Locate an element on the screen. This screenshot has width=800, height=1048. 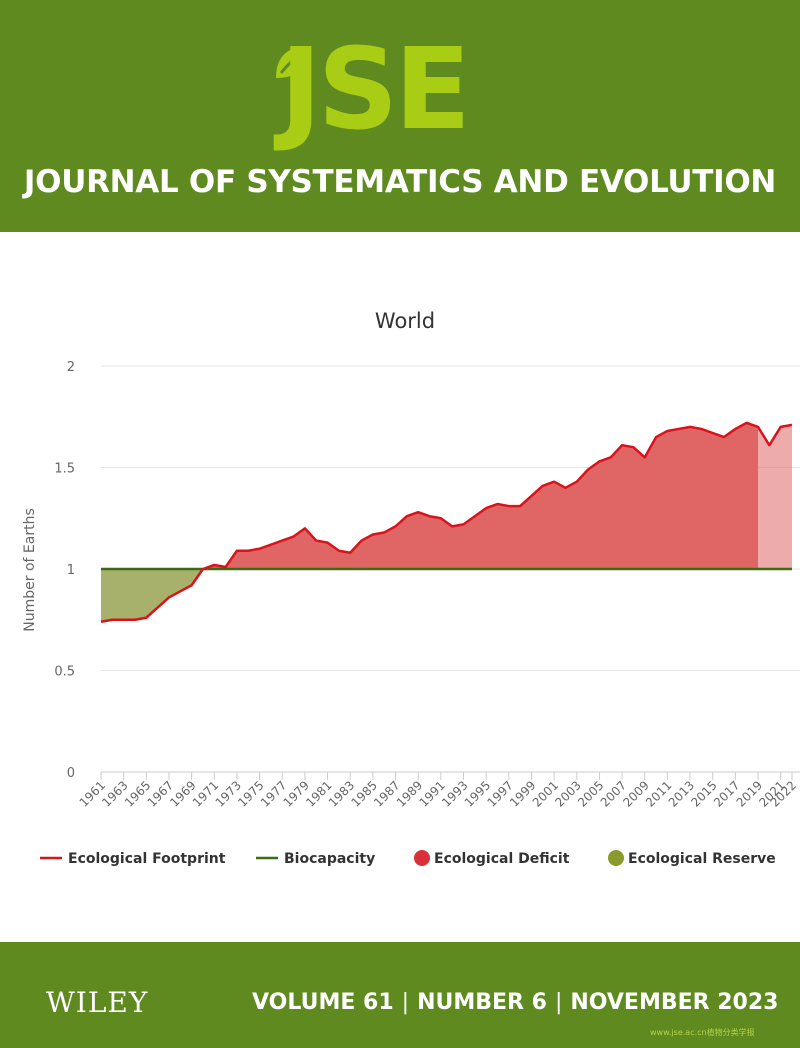
logo-text: JSE is located at coordinates (375, 90).